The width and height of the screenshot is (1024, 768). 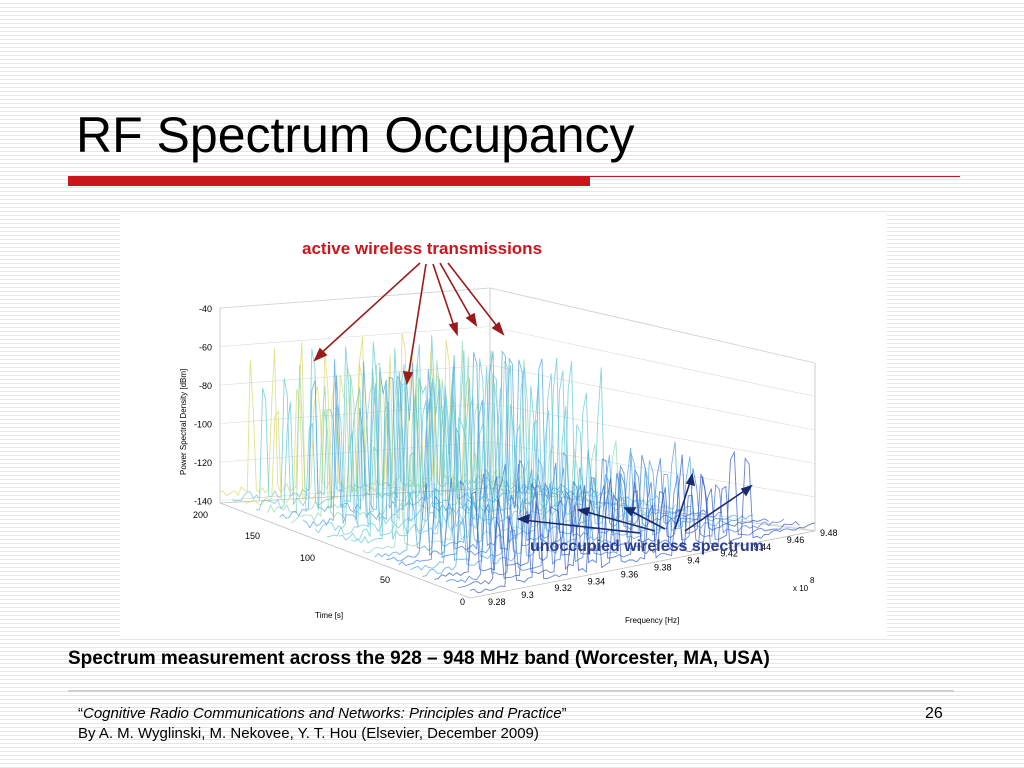 What do you see at coordinates (409, 324) in the screenshot?
I see `red-arrows` at bounding box center [409, 324].